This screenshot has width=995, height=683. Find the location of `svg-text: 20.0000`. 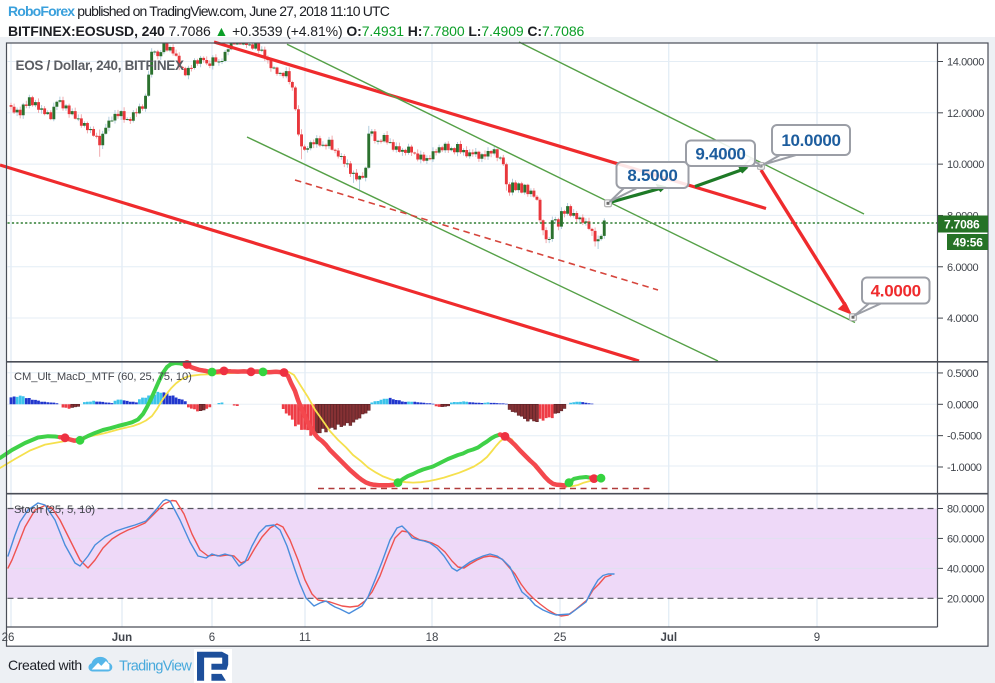

svg-text: 20.0000 is located at coordinates (965, 599).